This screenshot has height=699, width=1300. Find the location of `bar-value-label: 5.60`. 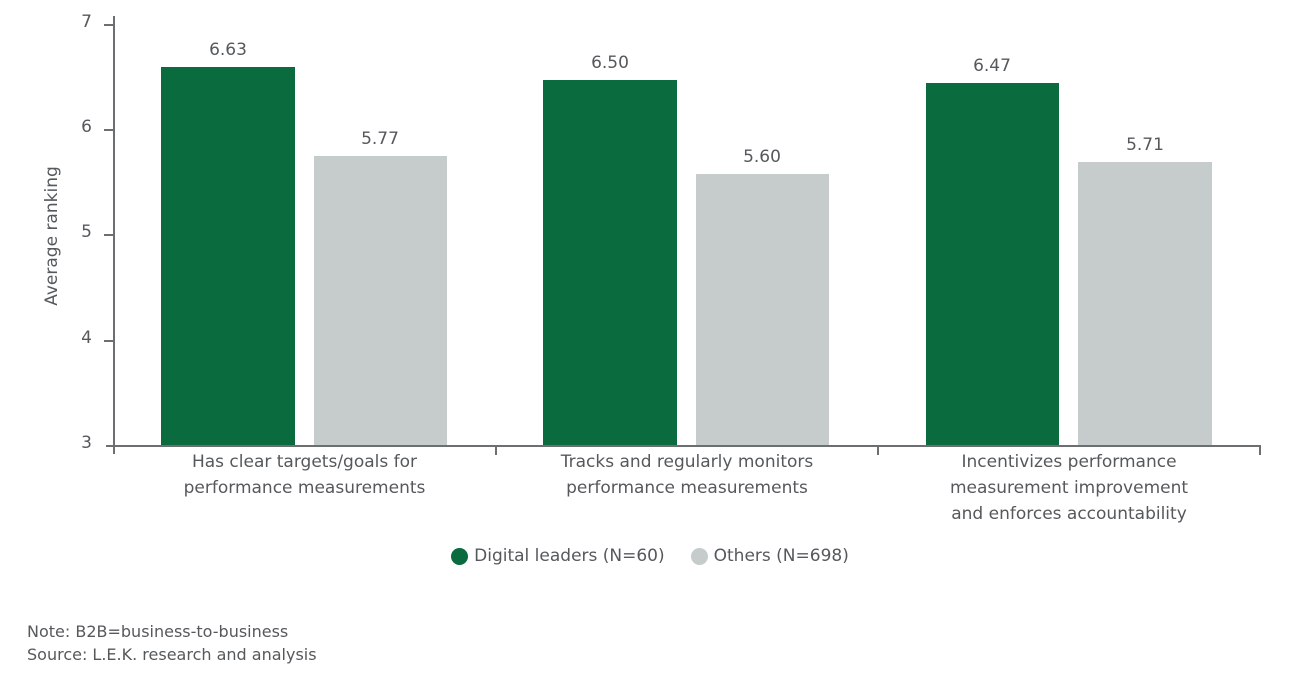

bar-value-label: 5.60 is located at coordinates (762, 157).